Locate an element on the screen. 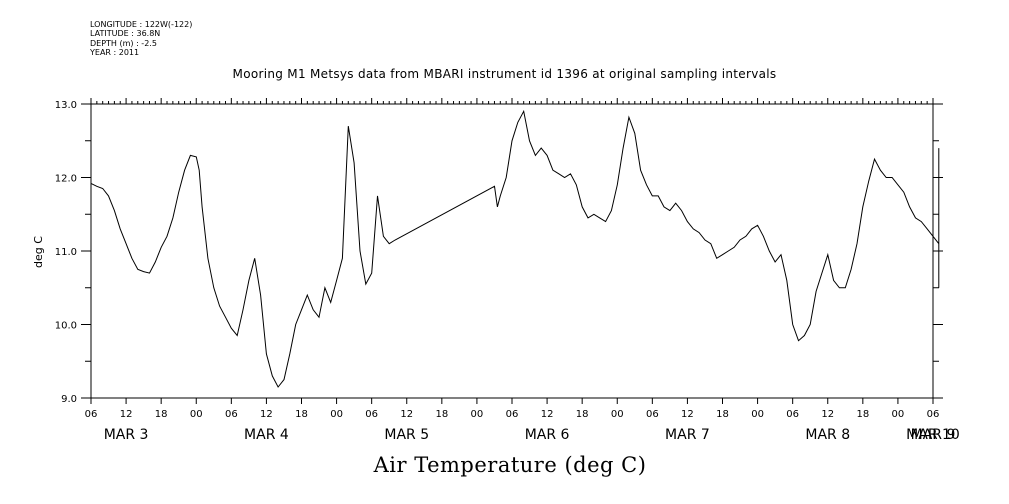 This screenshot has height=504, width=1009. y-tick-label: 9.0 is located at coordinates (69, 399).